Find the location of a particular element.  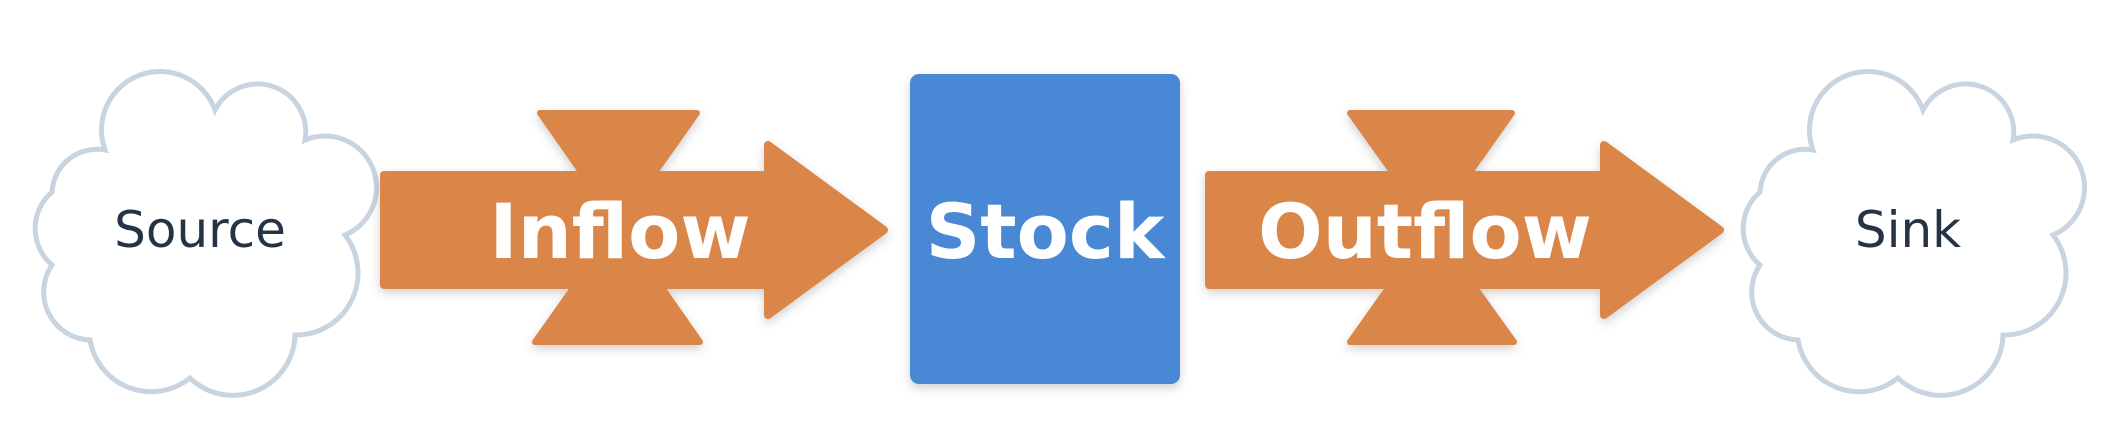

outflow-valve-icon is located at coordinates (1432, 227).